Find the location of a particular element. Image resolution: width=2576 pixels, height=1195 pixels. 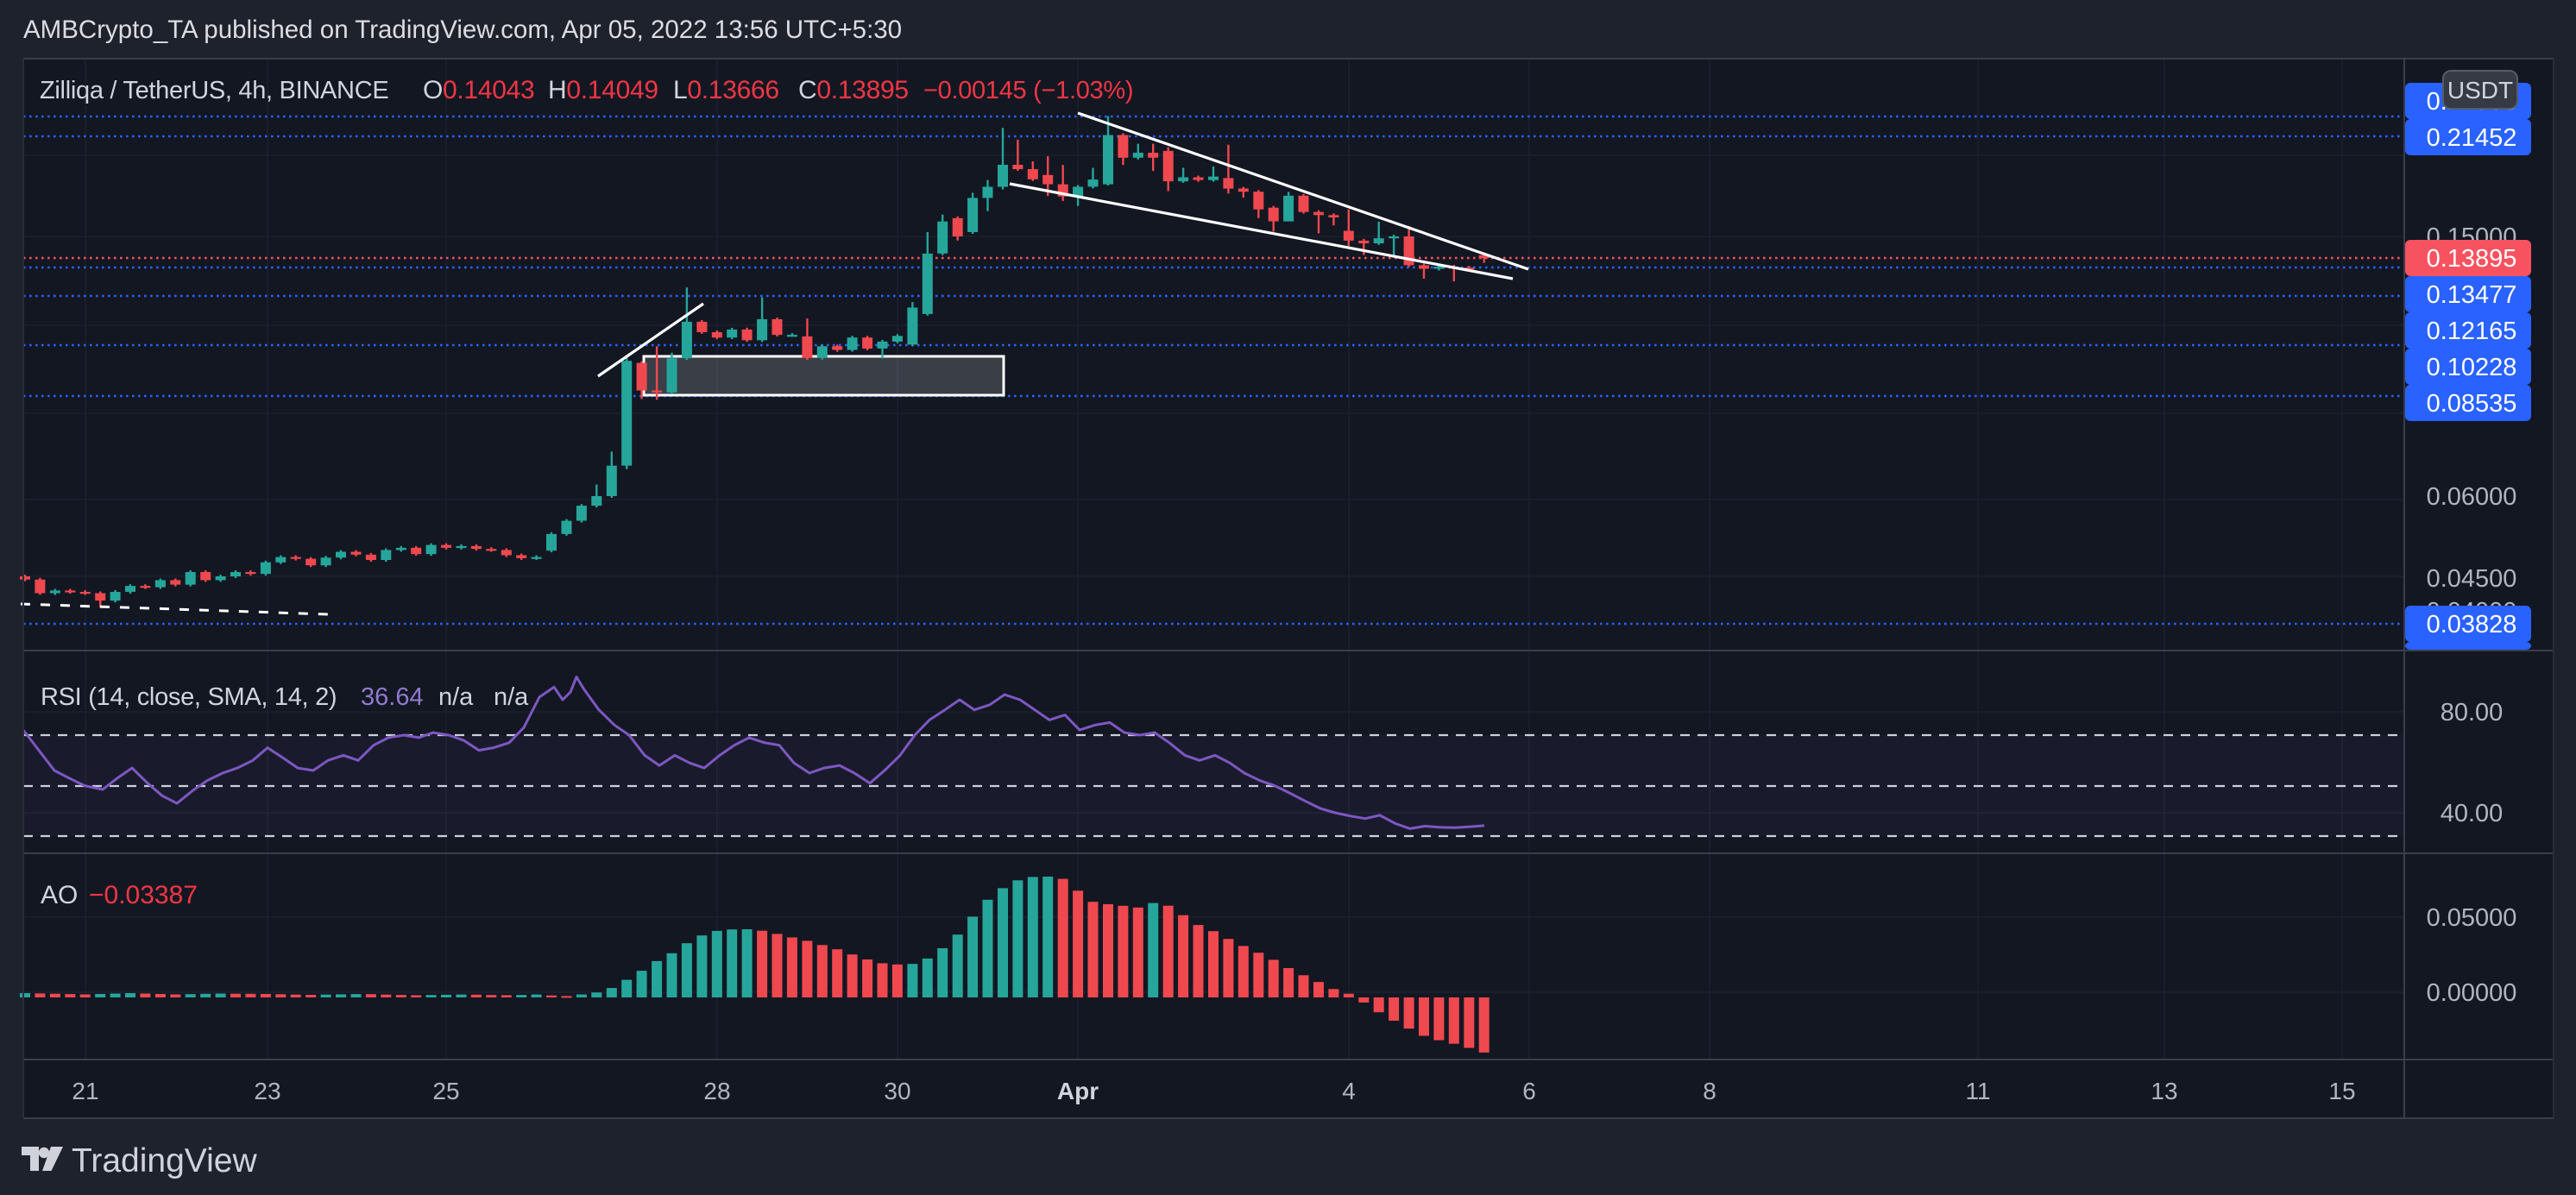

svg-text: 13 is located at coordinates (2164, 1091).